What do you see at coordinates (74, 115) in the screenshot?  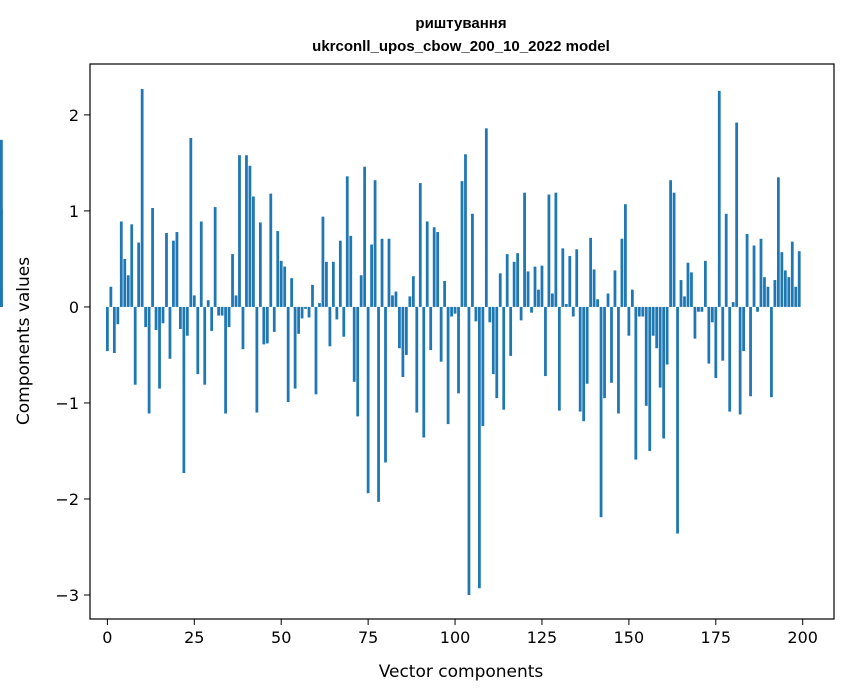 I see `y-tick-label: 2` at bounding box center [74, 115].